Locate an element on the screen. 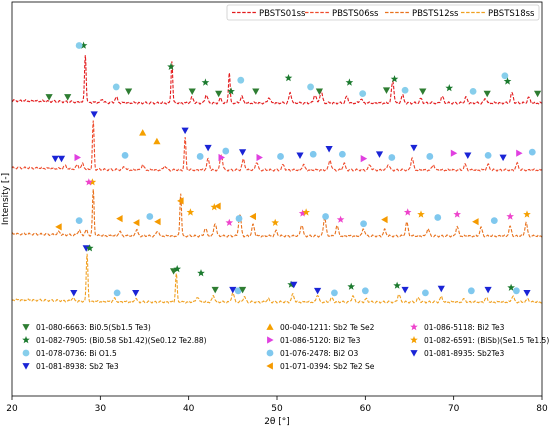 The width and height of the screenshot is (550, 428). x-tick-label: 50 is located at coordinates (277, 409).